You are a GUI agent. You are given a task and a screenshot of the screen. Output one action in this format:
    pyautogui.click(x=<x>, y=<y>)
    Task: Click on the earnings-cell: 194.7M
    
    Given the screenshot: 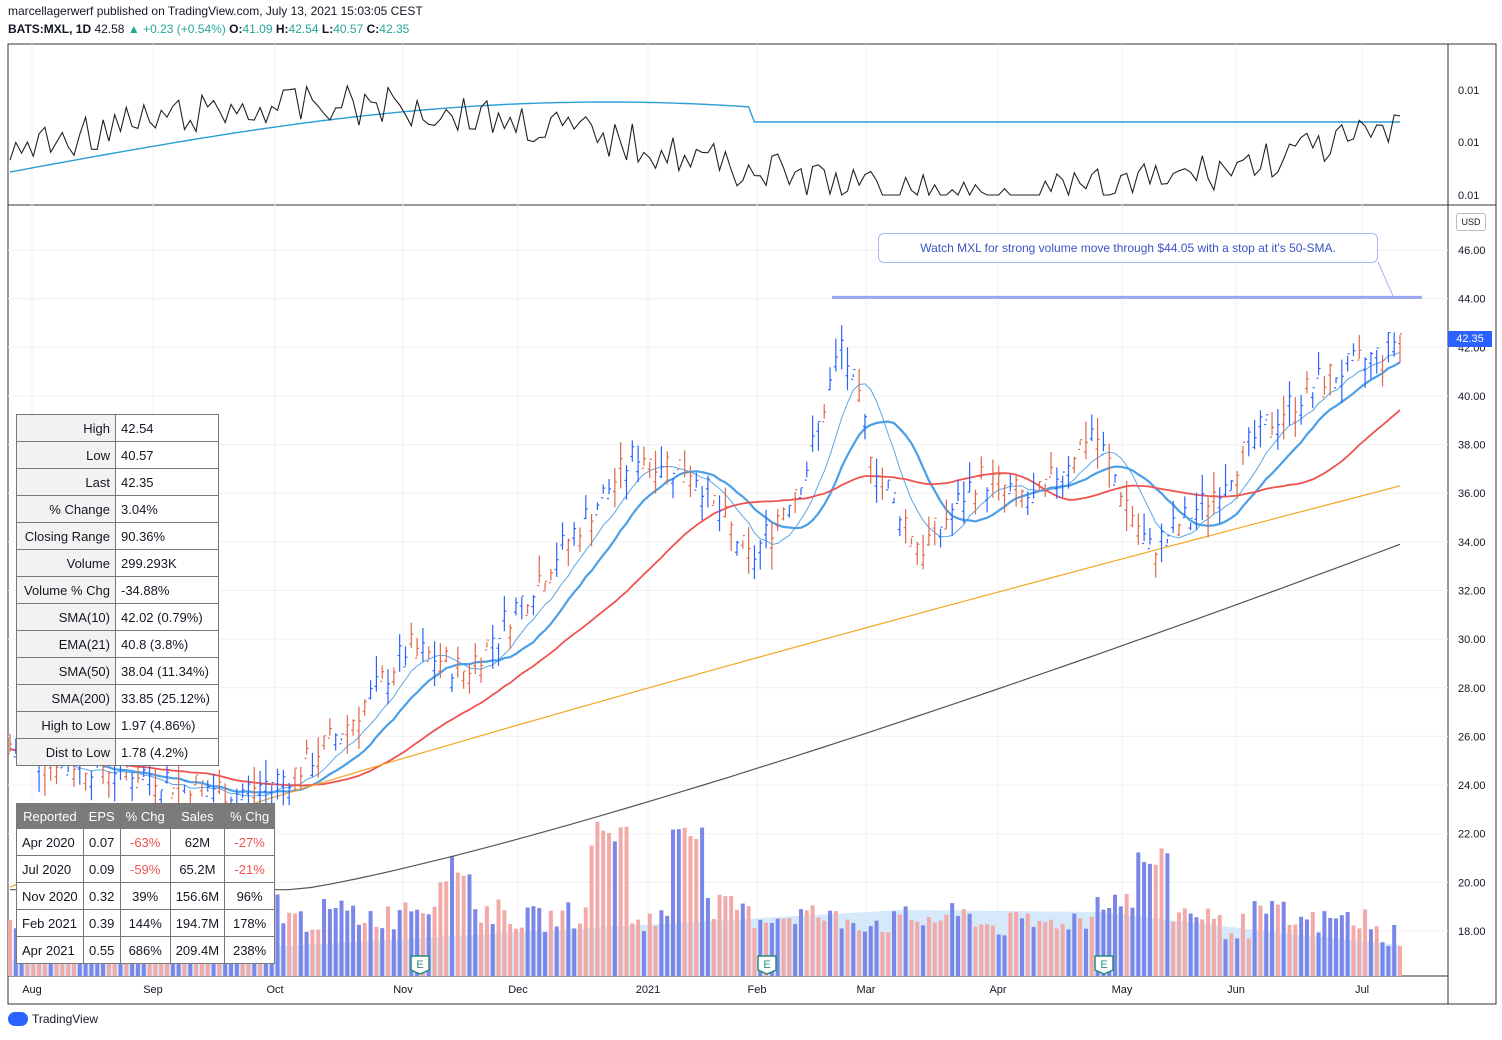 What is the action you would take?
    pyautogui.click(x=197, y=923)
    